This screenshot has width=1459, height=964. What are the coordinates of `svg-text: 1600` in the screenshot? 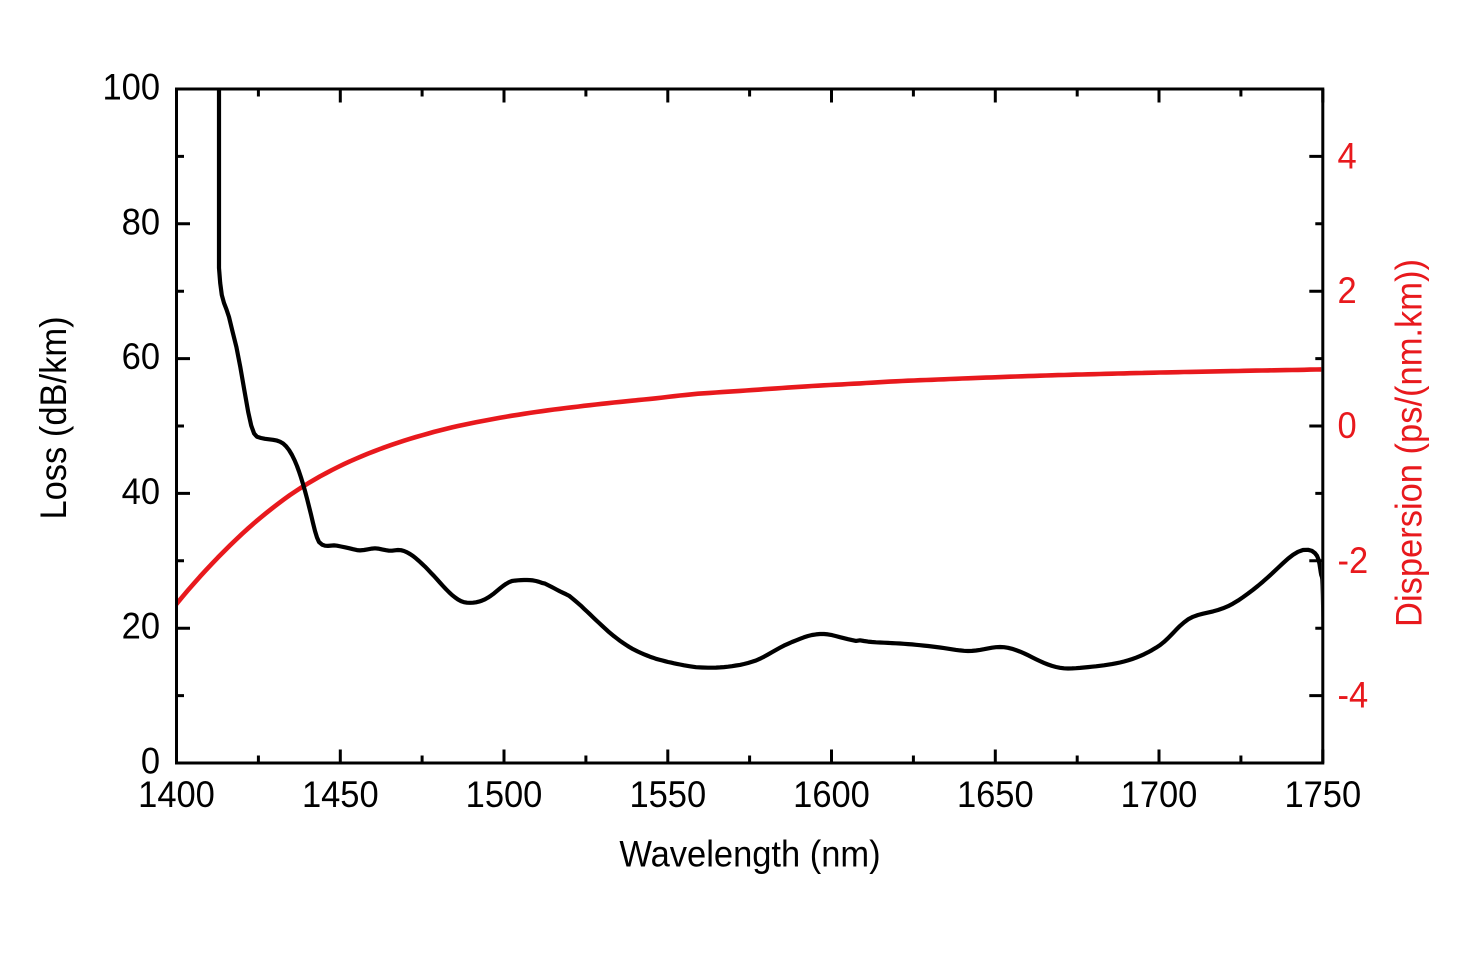 It's located at (831, 793).